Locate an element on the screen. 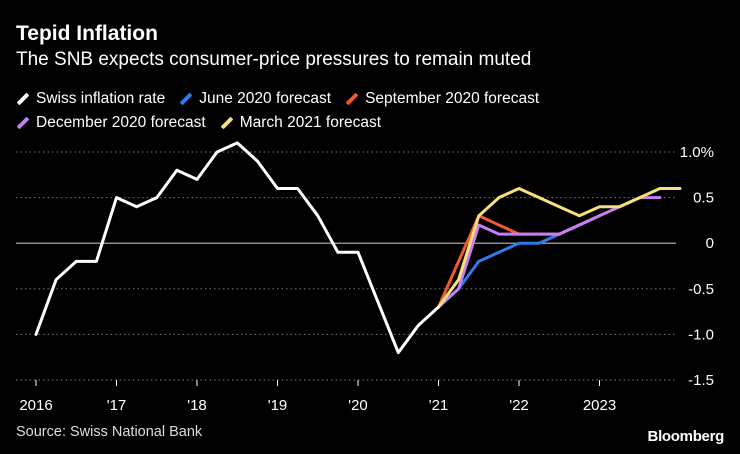 Image resolution: width=740 pixels, height=454 pixels. y-tick-label: 0 is located at coordinates (710, 243).